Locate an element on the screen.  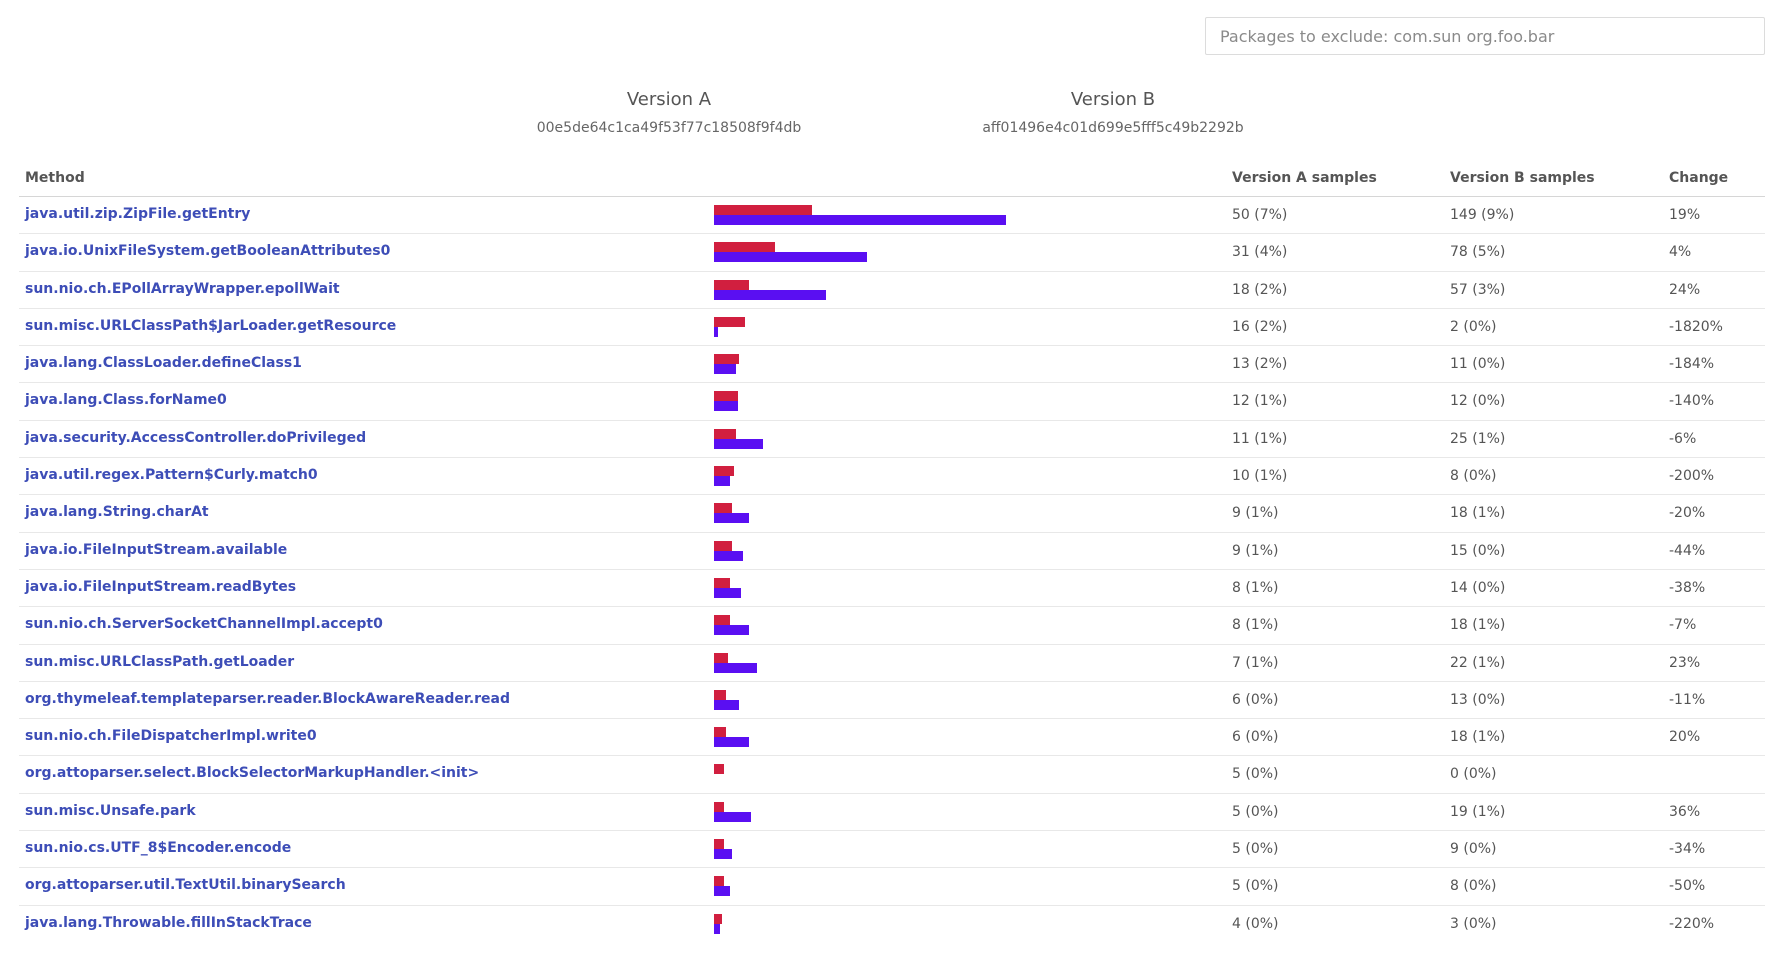
version-b-samples: 2 (0%) is located at coordinates (1473, 326).